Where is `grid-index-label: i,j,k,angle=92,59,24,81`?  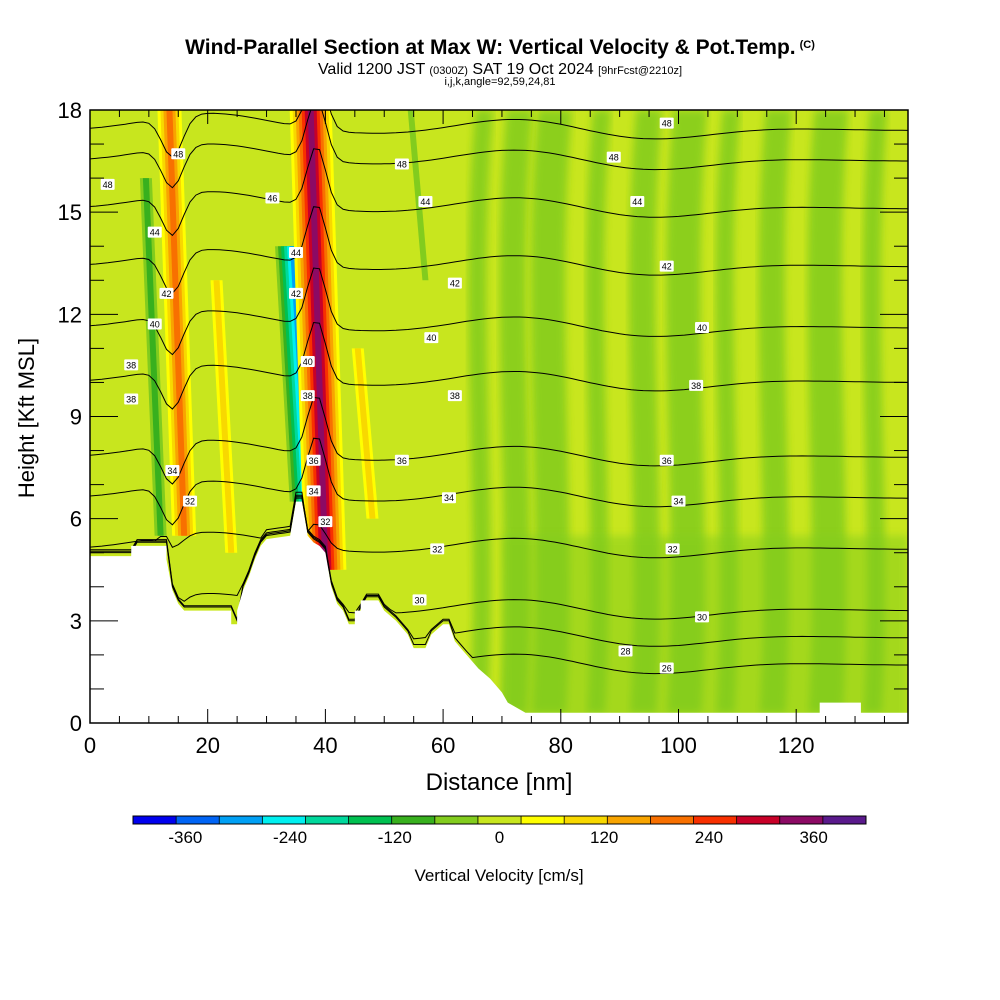 grid-index-label: i,j,k,angle=92,59,24,81 is located at coordinates (500, 82).